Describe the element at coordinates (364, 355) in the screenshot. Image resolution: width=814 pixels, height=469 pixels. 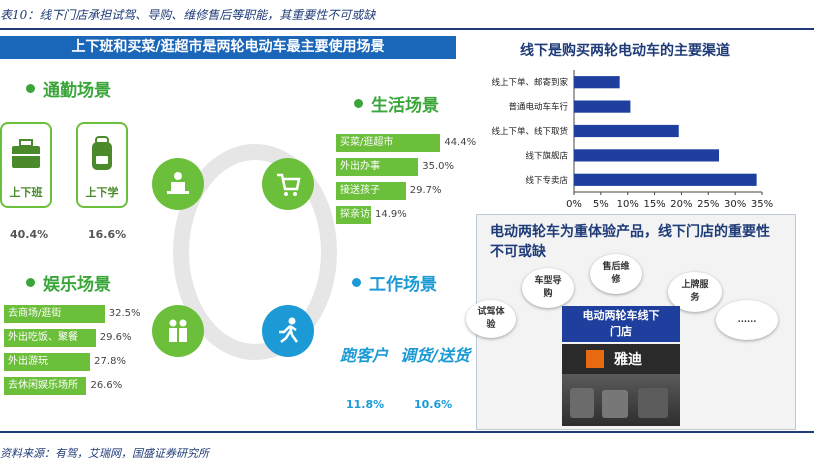
I see `work-item-client: 跑客户` at that location.